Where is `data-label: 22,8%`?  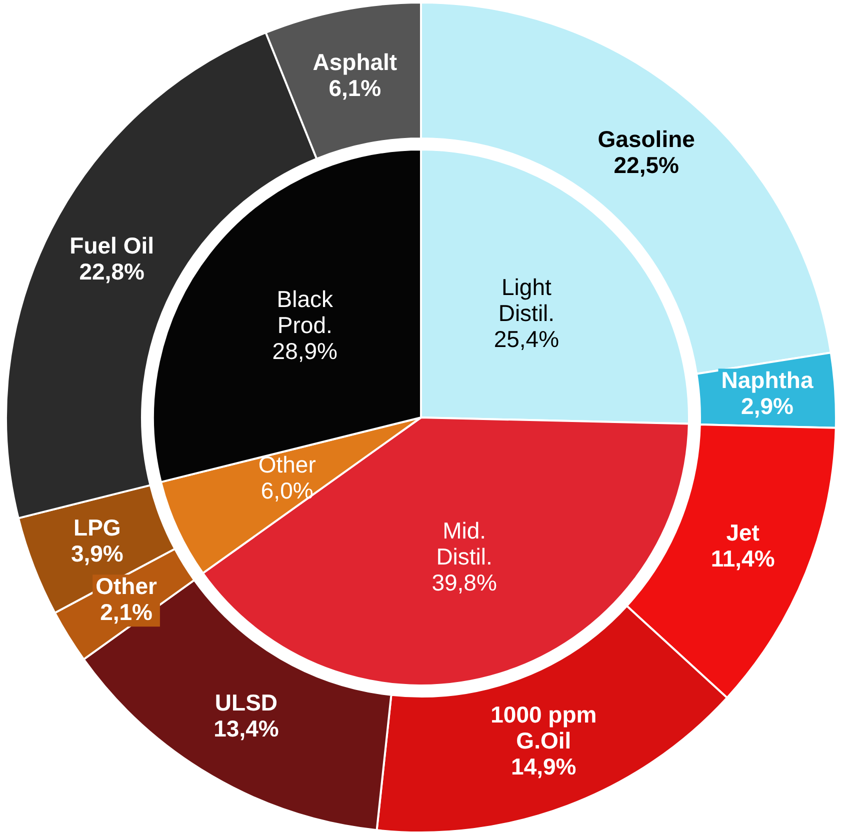
data-label: 22,8% is located at coordinates (111, 271).